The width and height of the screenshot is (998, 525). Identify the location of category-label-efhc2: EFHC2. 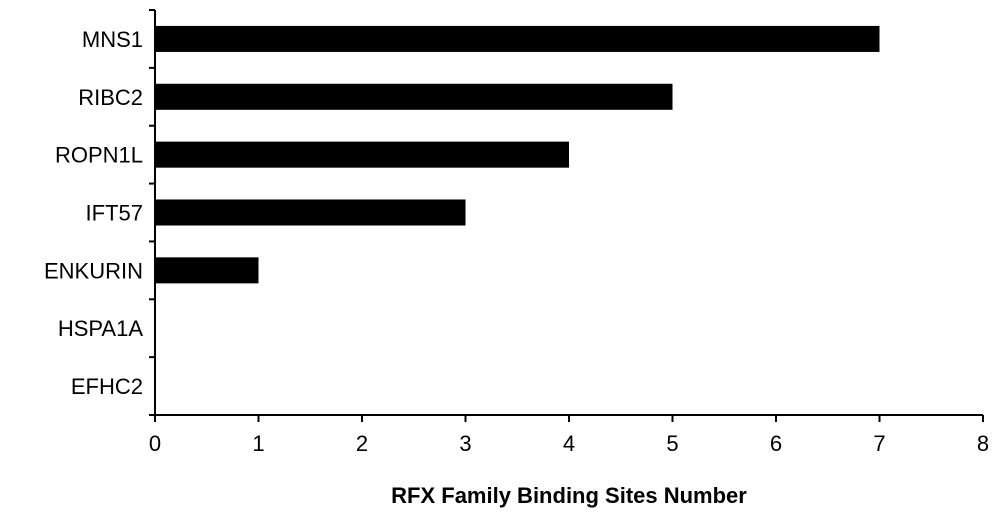
(107, 386).